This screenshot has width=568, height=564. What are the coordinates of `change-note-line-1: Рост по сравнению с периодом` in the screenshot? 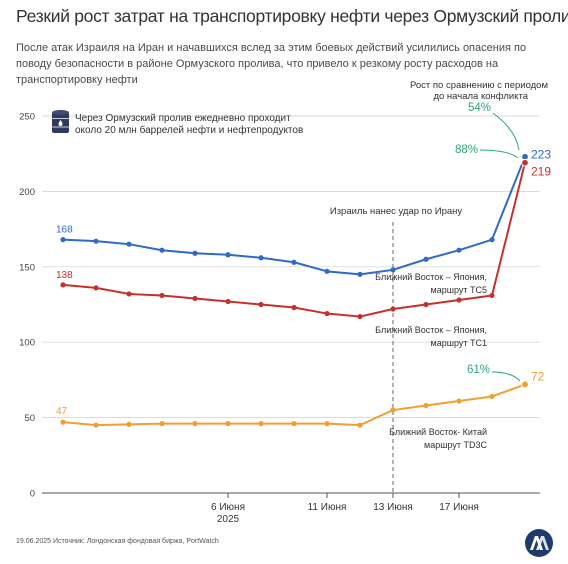 It's located at (479, 85).